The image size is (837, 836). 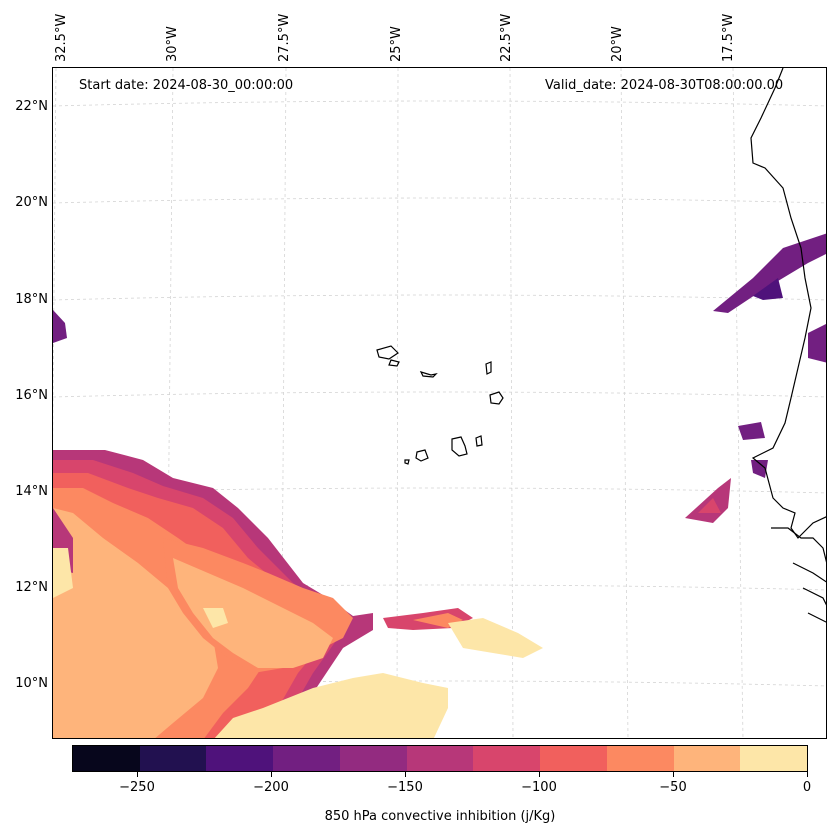 What do you see at coordinates (496, 398) in the screenshot?
I see `island-boa-vista` at bounding box center [496, 398].